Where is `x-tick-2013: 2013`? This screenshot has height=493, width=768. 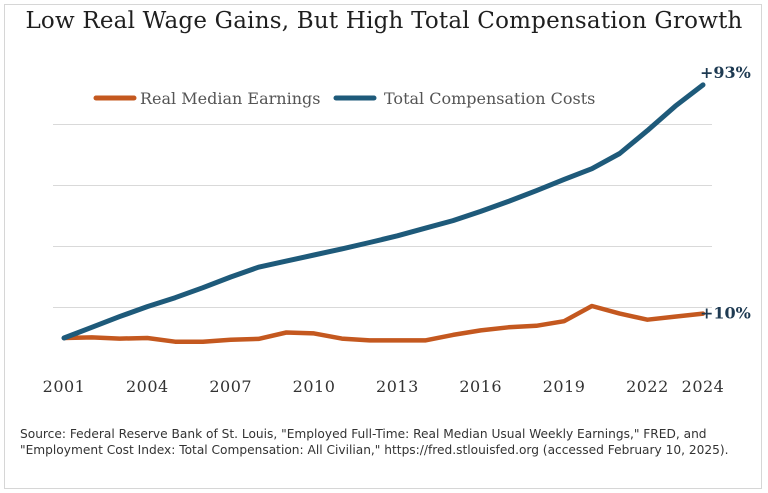 x-tick-2013: 2013 is located at coordinates (397, 386).